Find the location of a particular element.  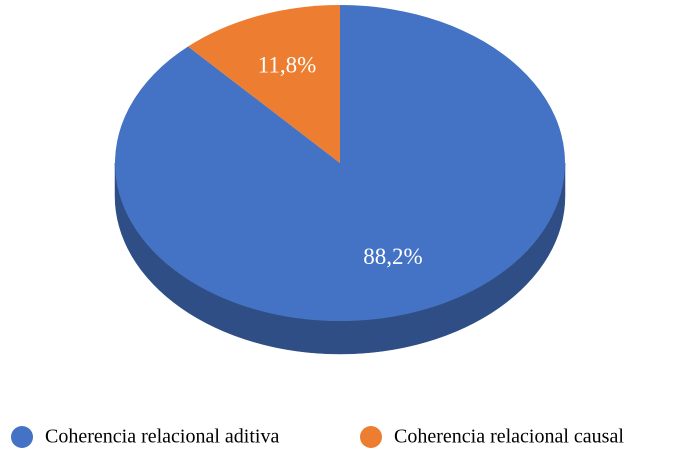

value-label: 88,2% is located at coordinates (392, 256).